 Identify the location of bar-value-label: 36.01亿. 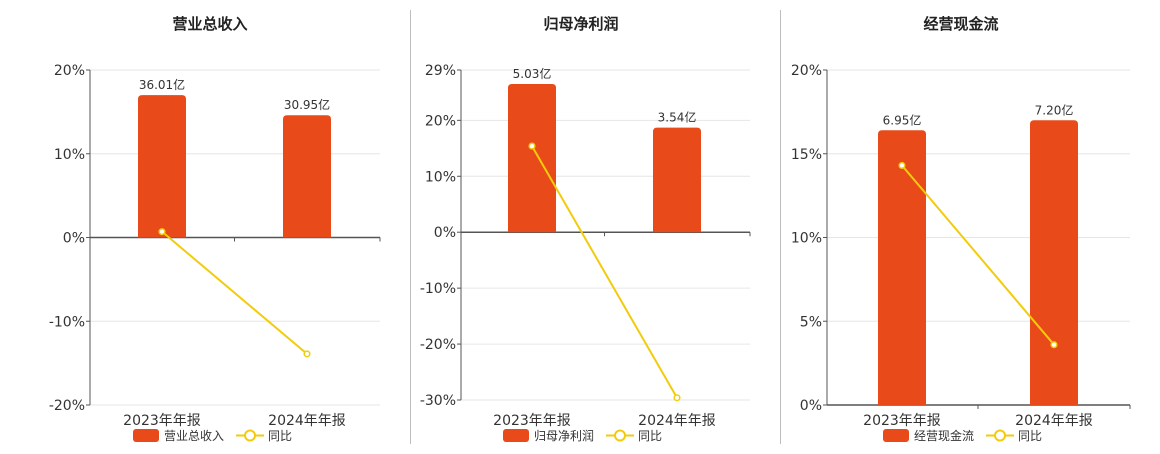
(162, 84).